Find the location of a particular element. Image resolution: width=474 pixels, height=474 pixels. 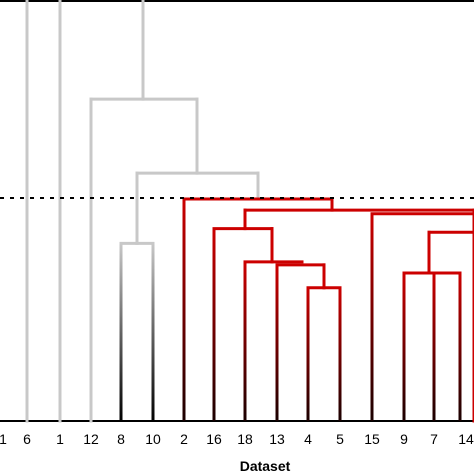

leaf-label-16: 14 is located at coordinates (466, 439).